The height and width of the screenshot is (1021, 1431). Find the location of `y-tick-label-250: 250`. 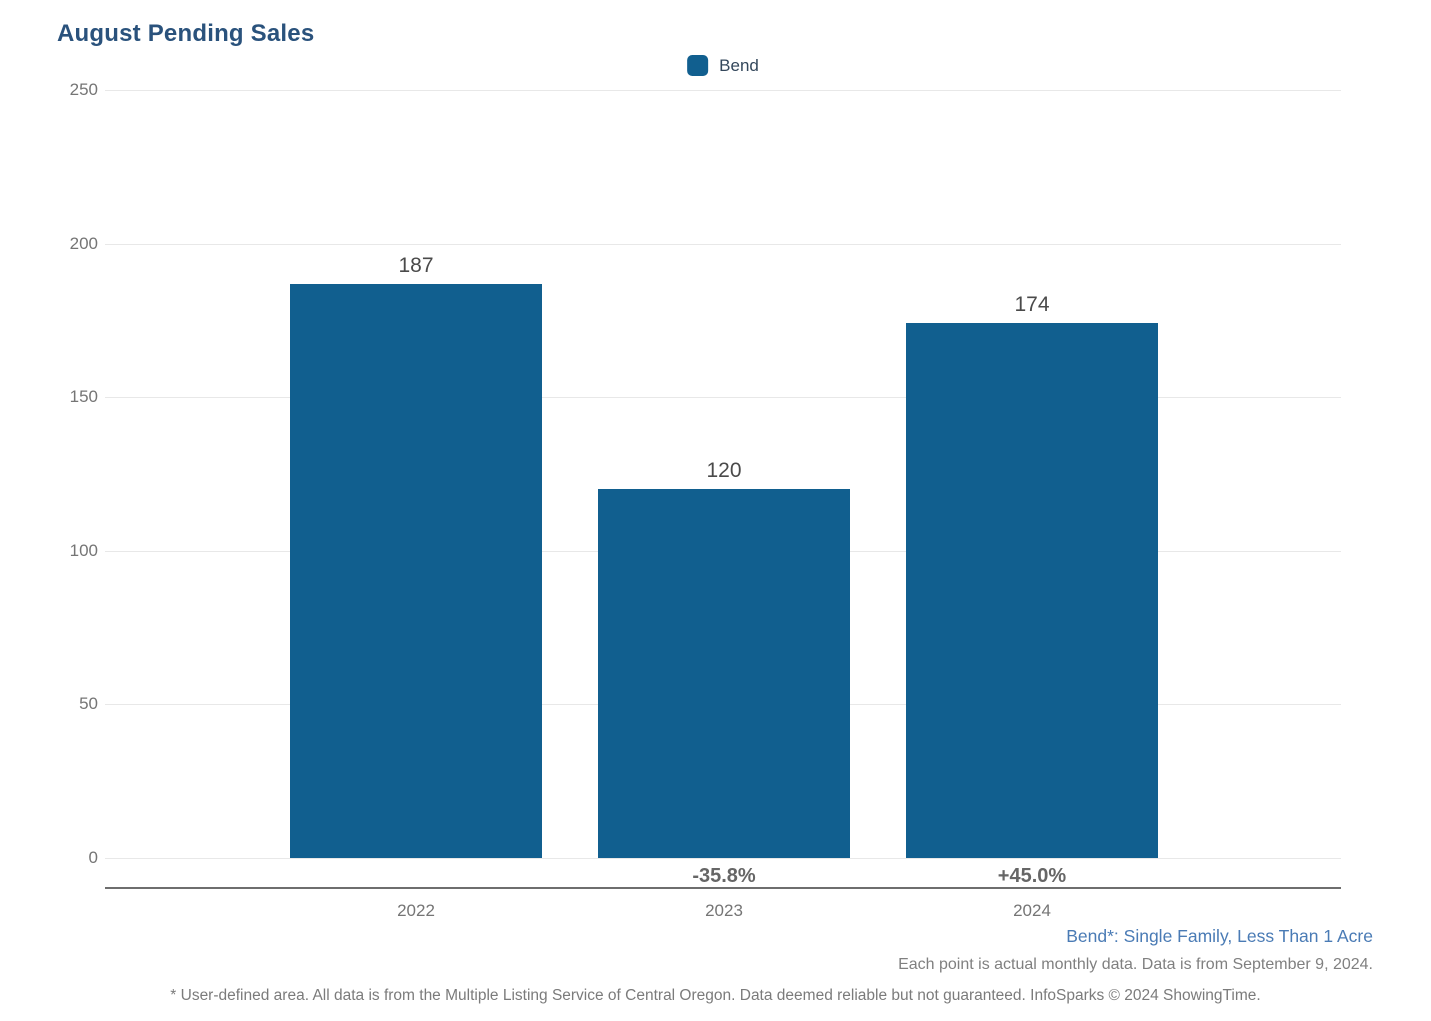

y-tick-label-250: 250 is located at coordinates (83, 89).